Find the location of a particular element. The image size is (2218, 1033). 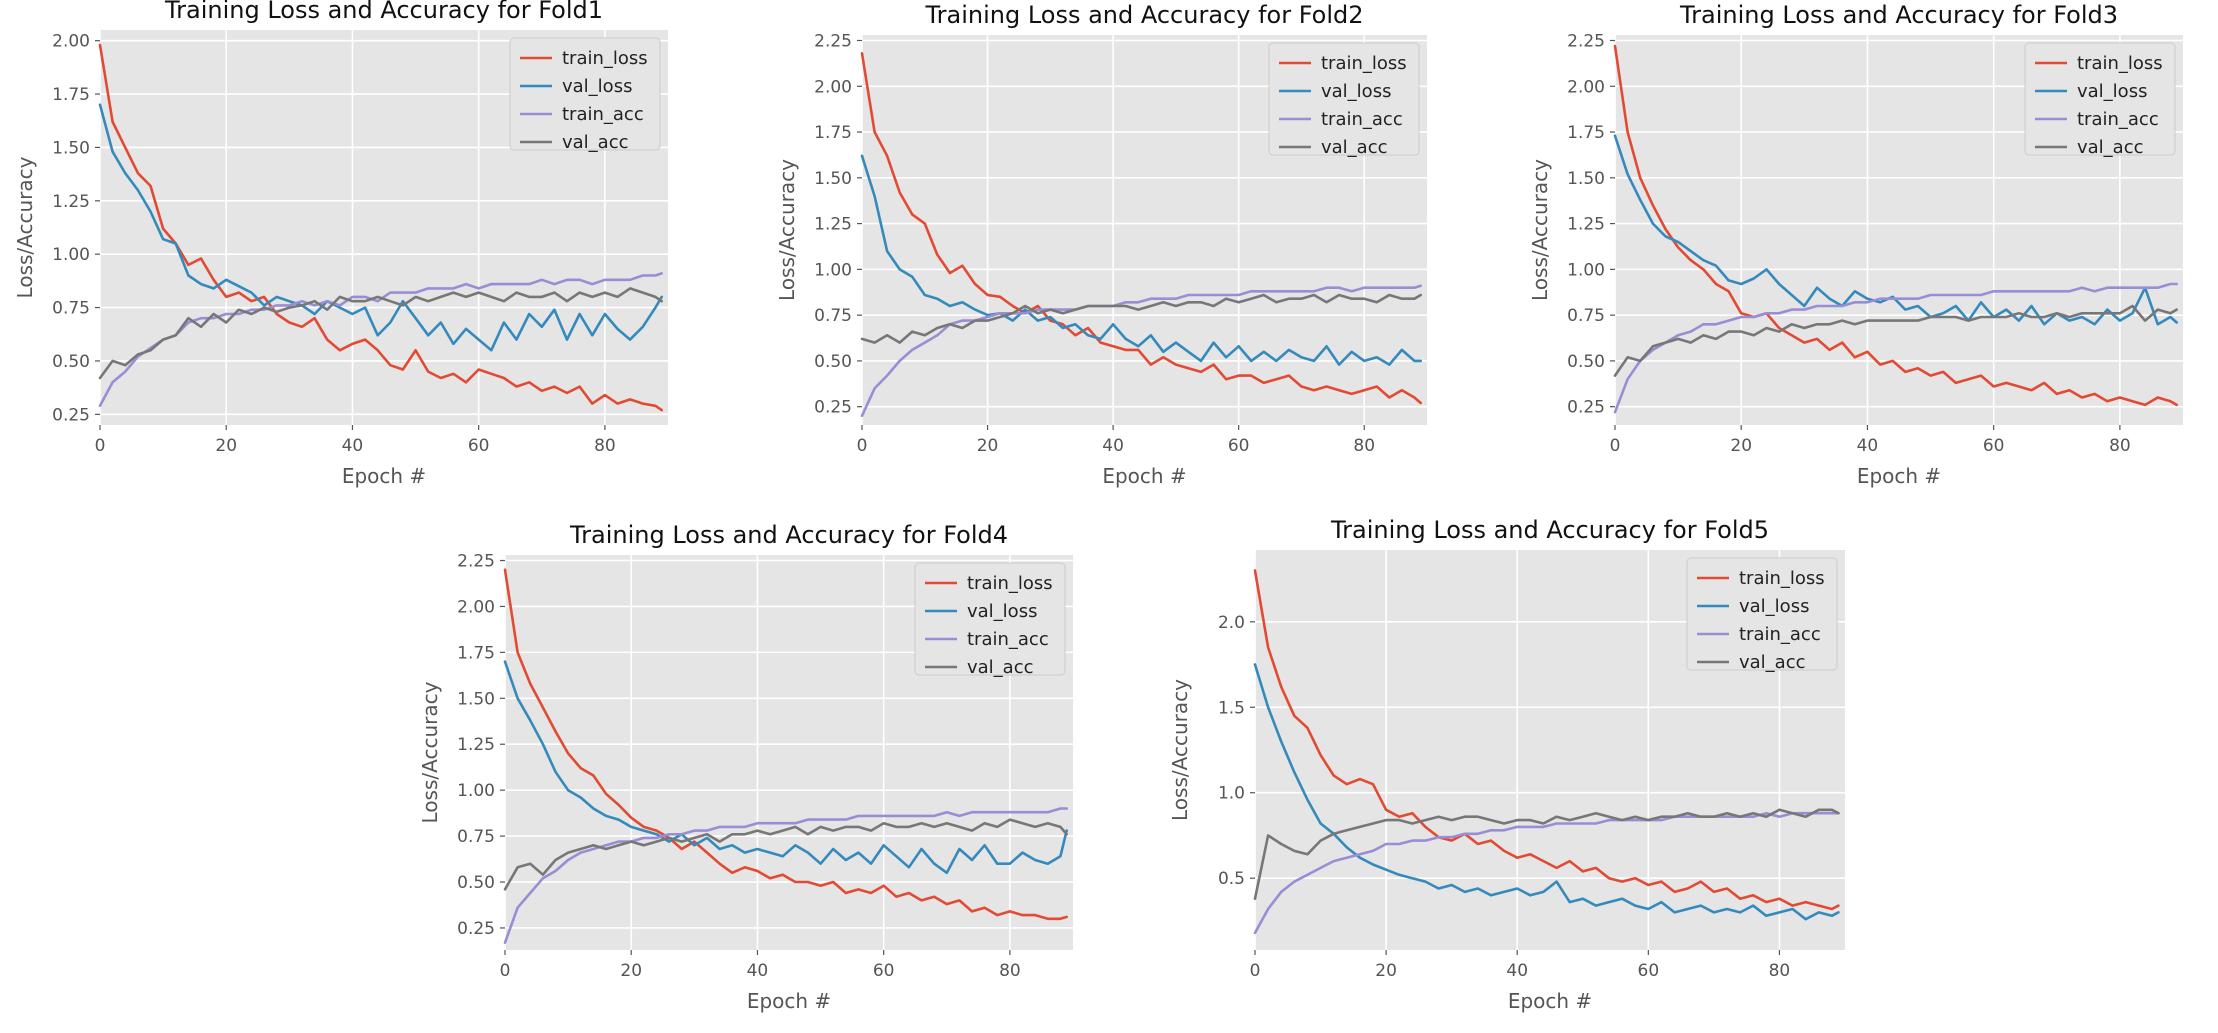

y-tick-label: 0.5 is located at coordinates (1231, 879).